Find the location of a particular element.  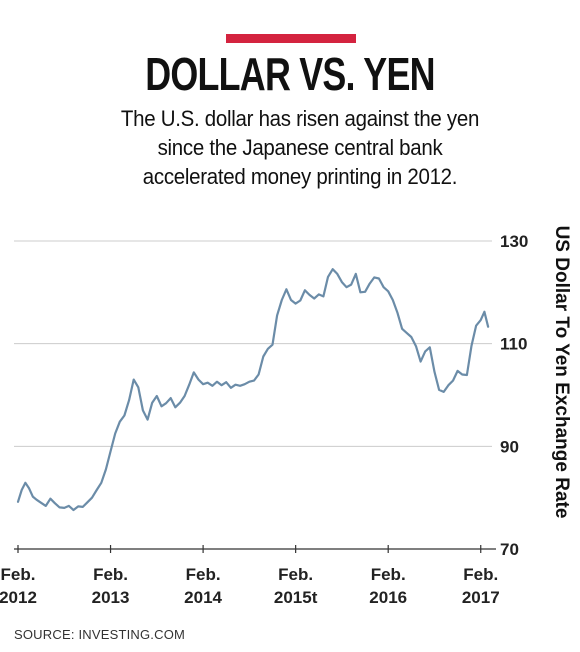

source-note: SOURCE: INVESTING.COM is located at coordinates (100, 634).